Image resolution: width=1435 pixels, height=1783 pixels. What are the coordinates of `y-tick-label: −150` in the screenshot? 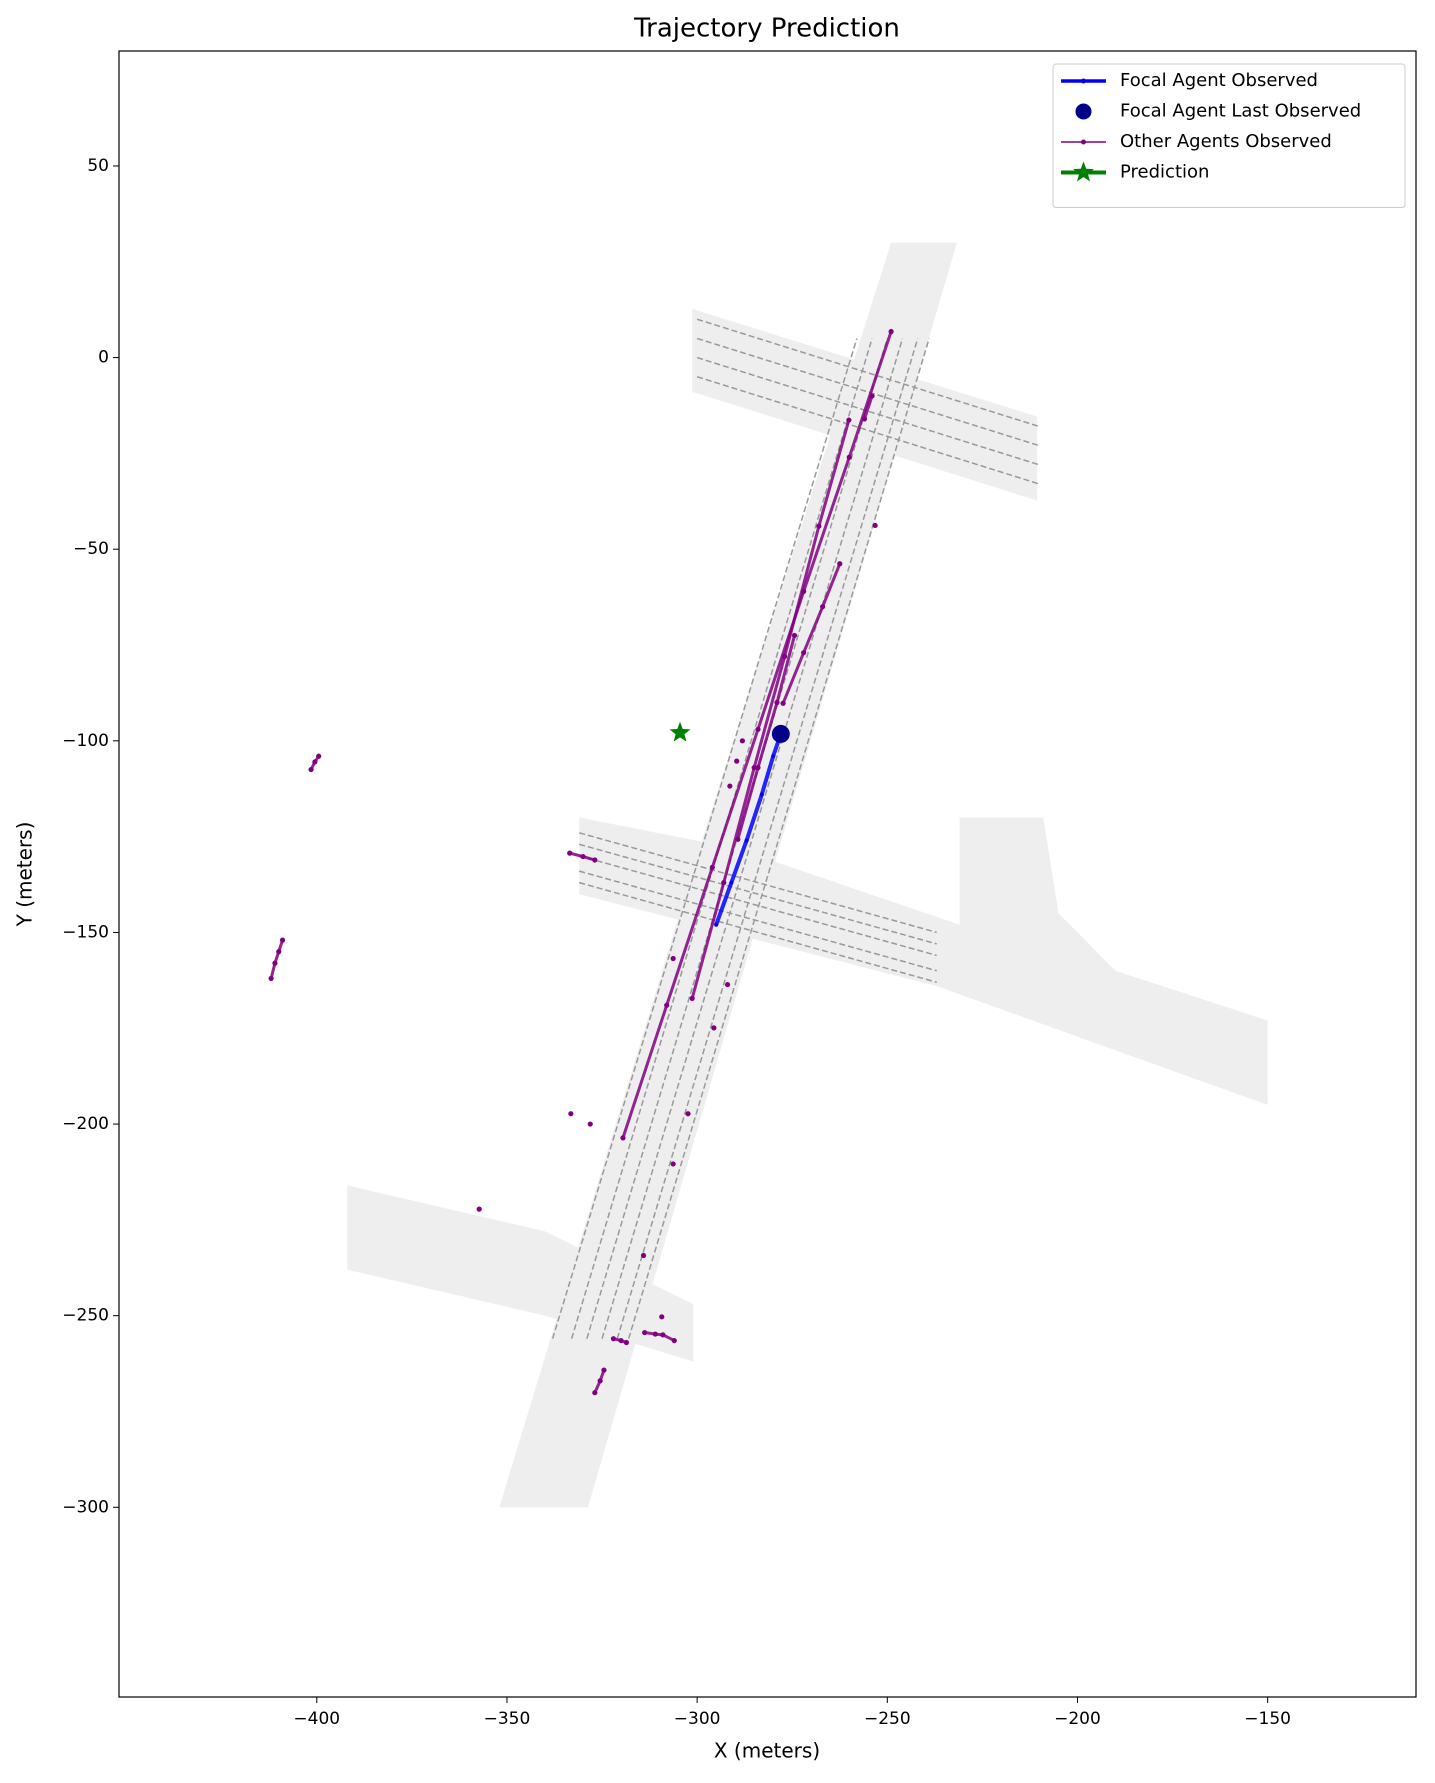 It's located at (85, 932).